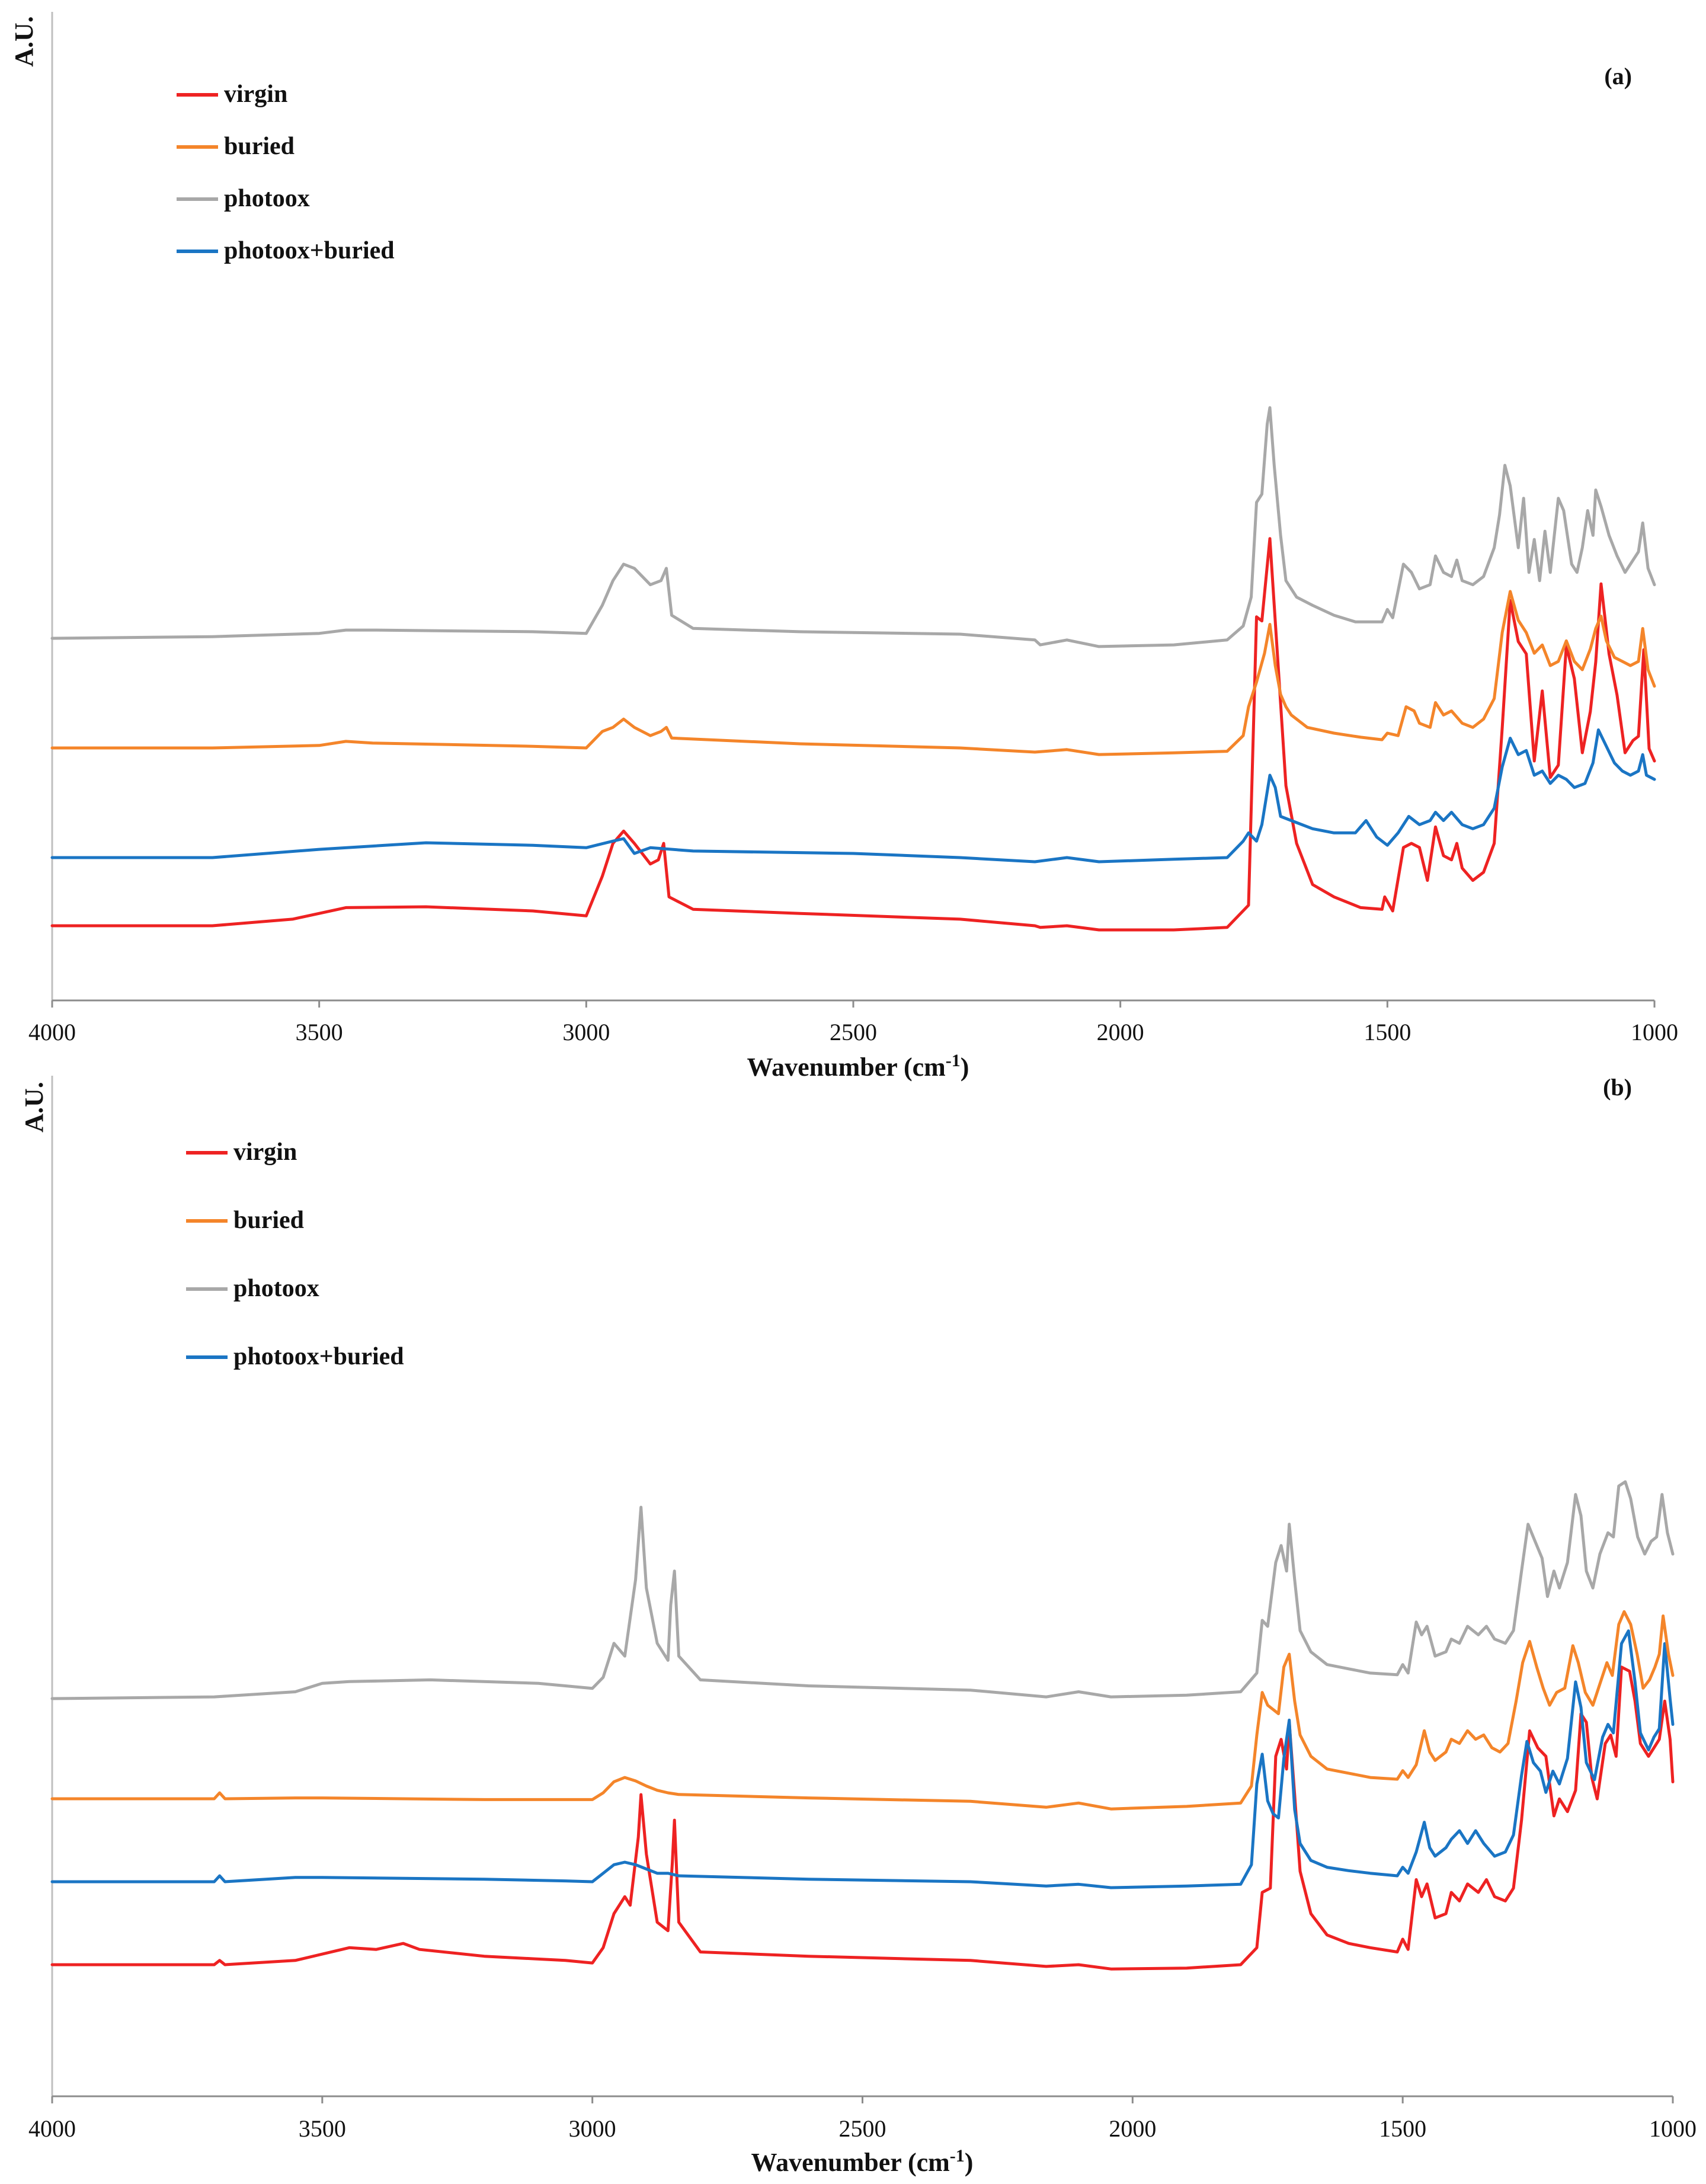 The height and width of the screenshot is (2184, 1706). I want to click on series-line-virgin, so click(862, 1818).